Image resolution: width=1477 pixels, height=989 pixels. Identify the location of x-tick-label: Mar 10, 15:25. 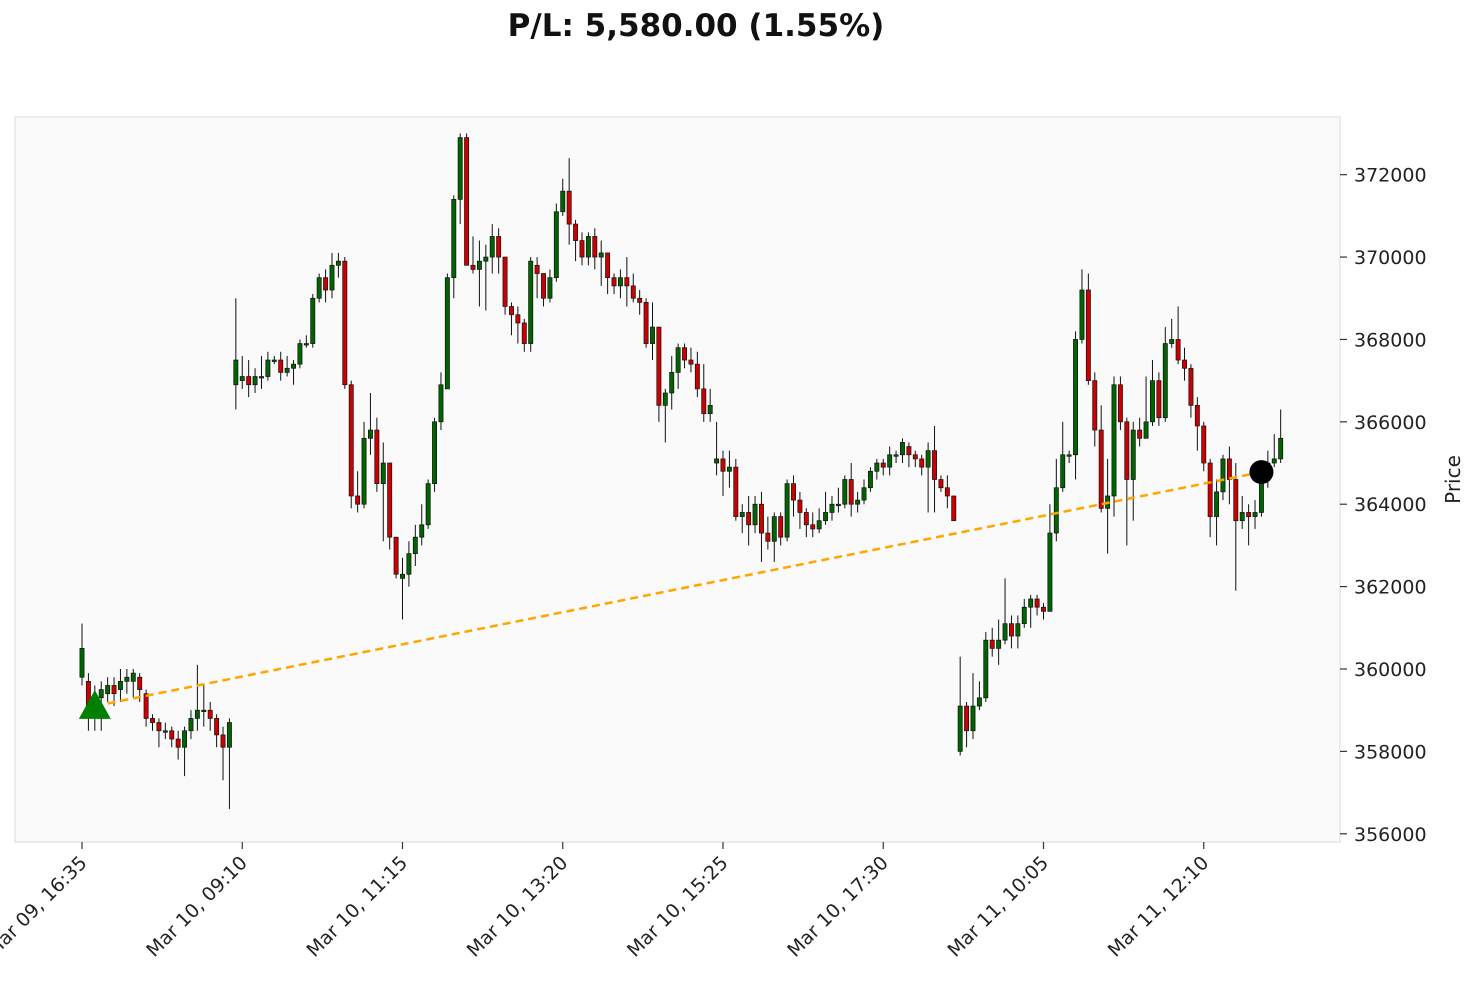
(678, 907).